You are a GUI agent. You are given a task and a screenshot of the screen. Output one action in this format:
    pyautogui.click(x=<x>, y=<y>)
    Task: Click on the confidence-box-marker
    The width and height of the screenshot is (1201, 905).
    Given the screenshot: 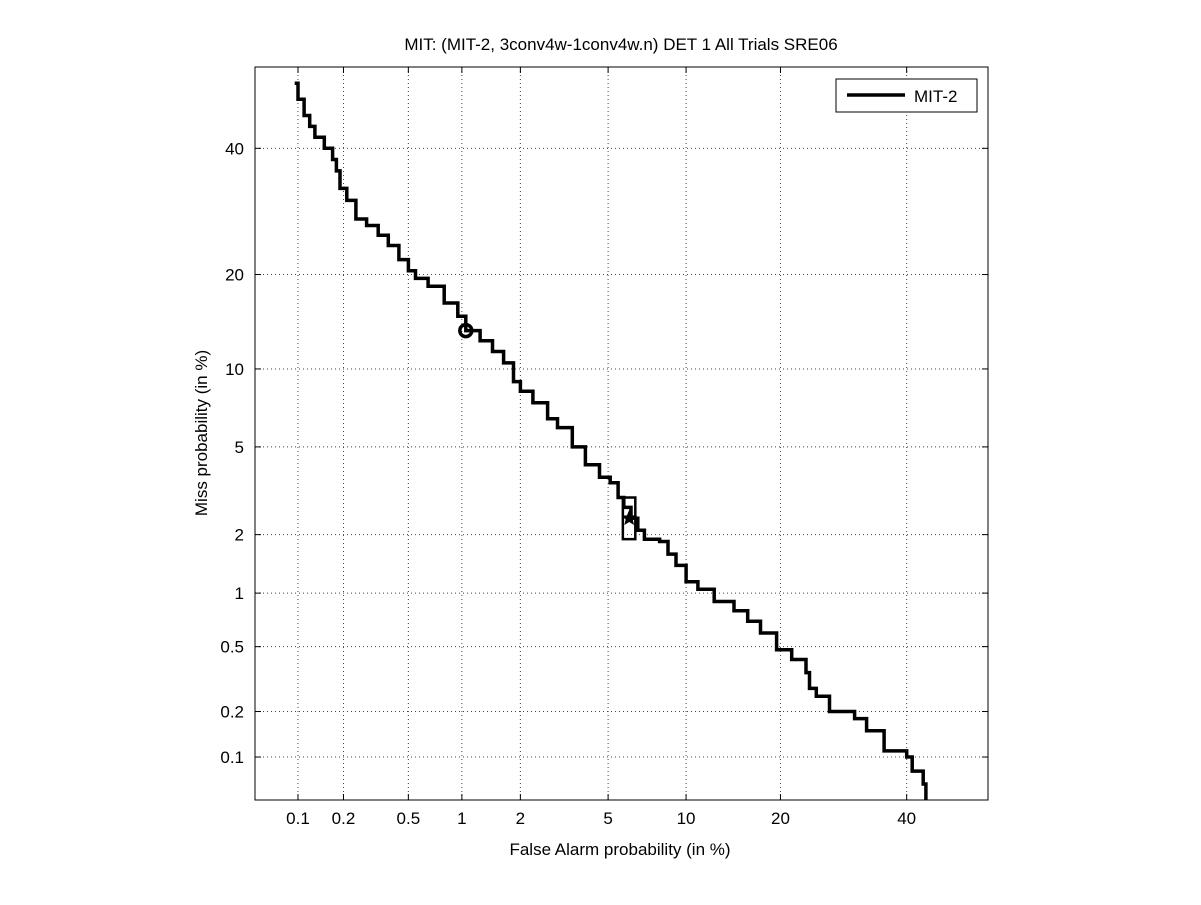 What is the action you would take?
    pyautogui.click(x=629, y=518)
    